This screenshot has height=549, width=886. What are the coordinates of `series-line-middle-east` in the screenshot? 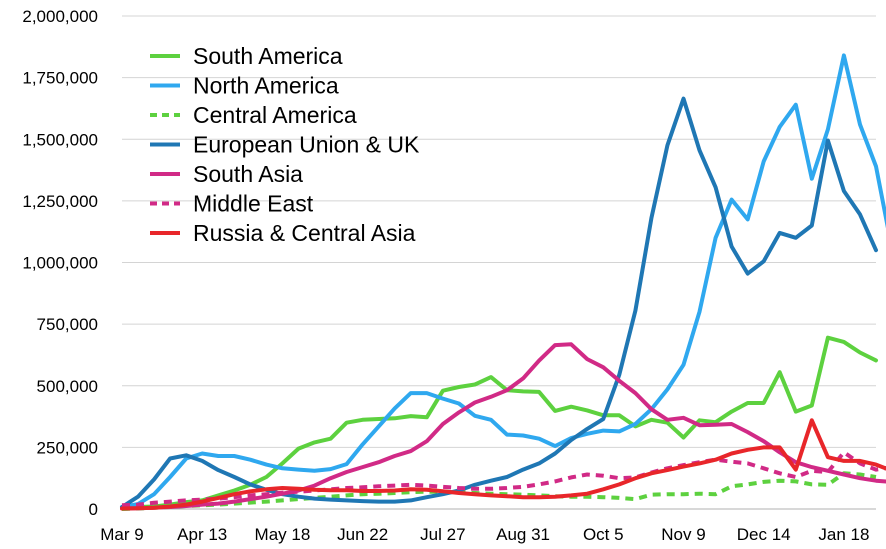 It's located at (503, 479).